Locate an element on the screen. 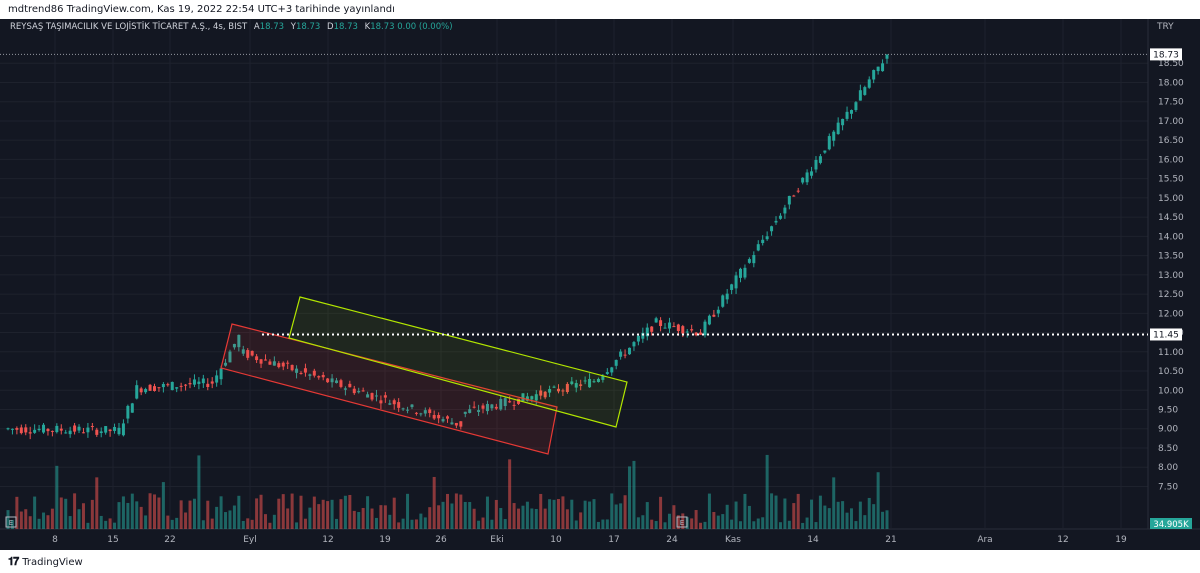 Image resolution: width=1200 pixels, height=573 pixels. x-tick-label: 19 is located at coordinates (1121, 540).